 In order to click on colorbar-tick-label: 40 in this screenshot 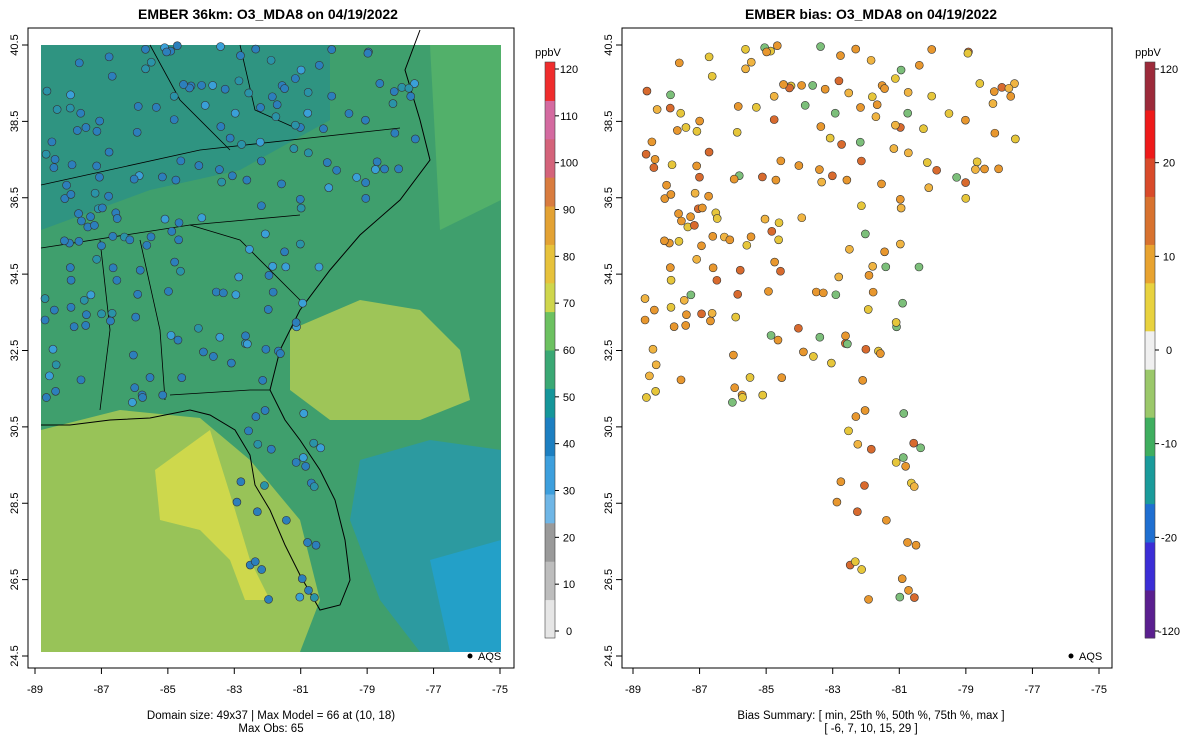, I will do `click(569, 445)`.